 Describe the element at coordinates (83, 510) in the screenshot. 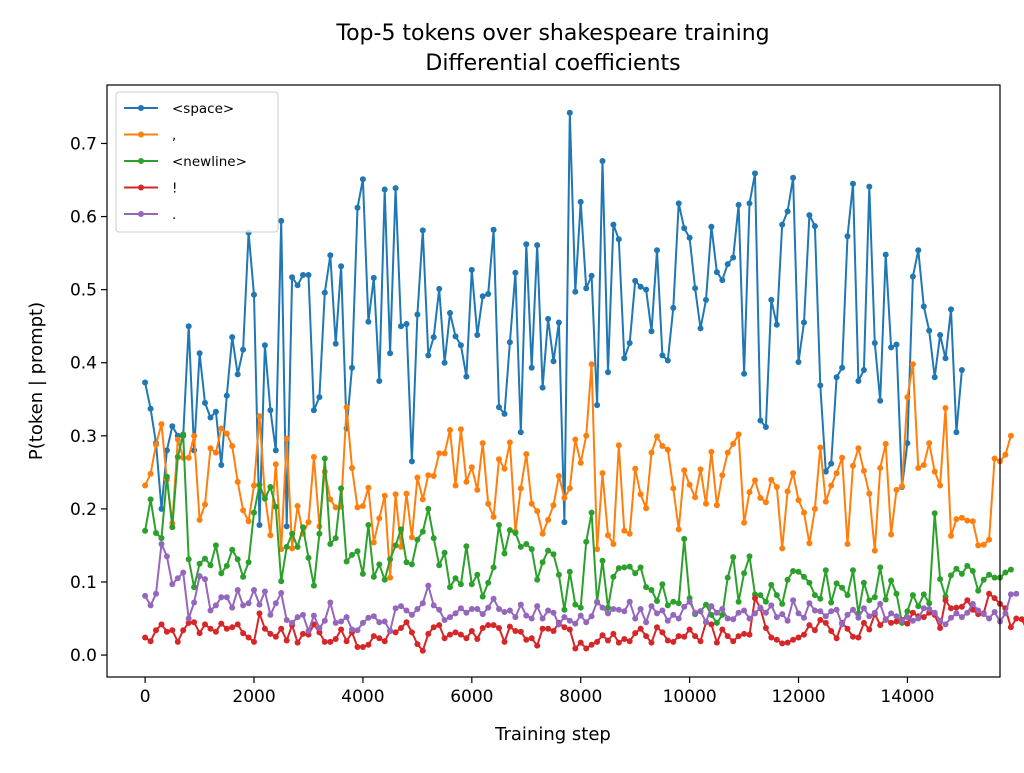

I see `y-tick-label: 0.2` at that location.